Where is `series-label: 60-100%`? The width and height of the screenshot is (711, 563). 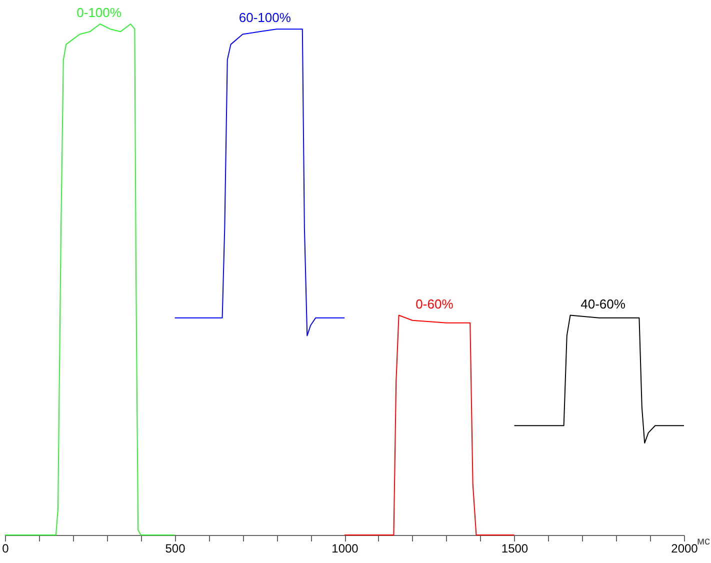
series-label: 60-100% is located at coordinates (265, 18).